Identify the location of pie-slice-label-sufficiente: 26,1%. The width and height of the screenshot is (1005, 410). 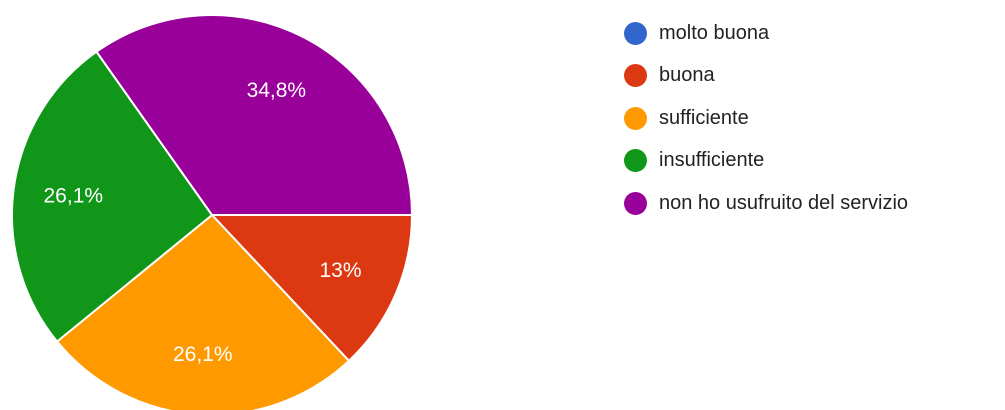
(203, 354).